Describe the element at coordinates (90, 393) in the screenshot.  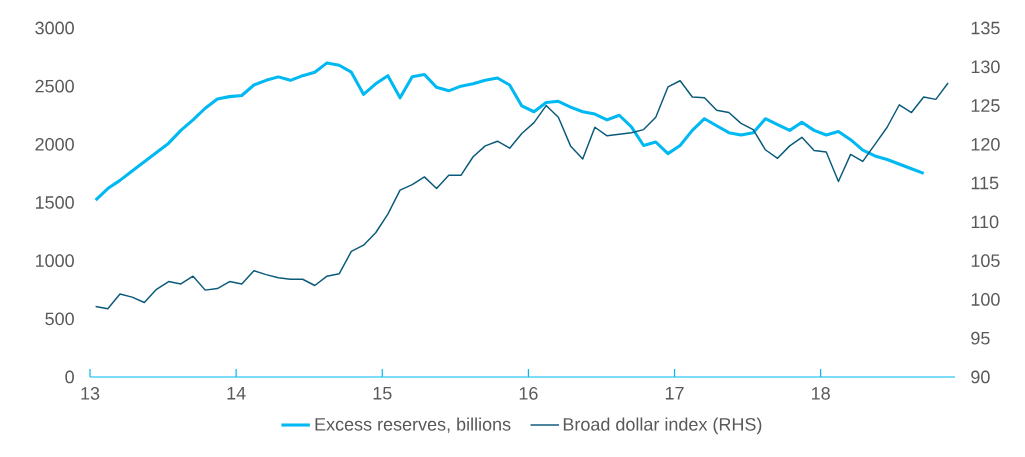
I see `x-tick-label: 13` at that location.